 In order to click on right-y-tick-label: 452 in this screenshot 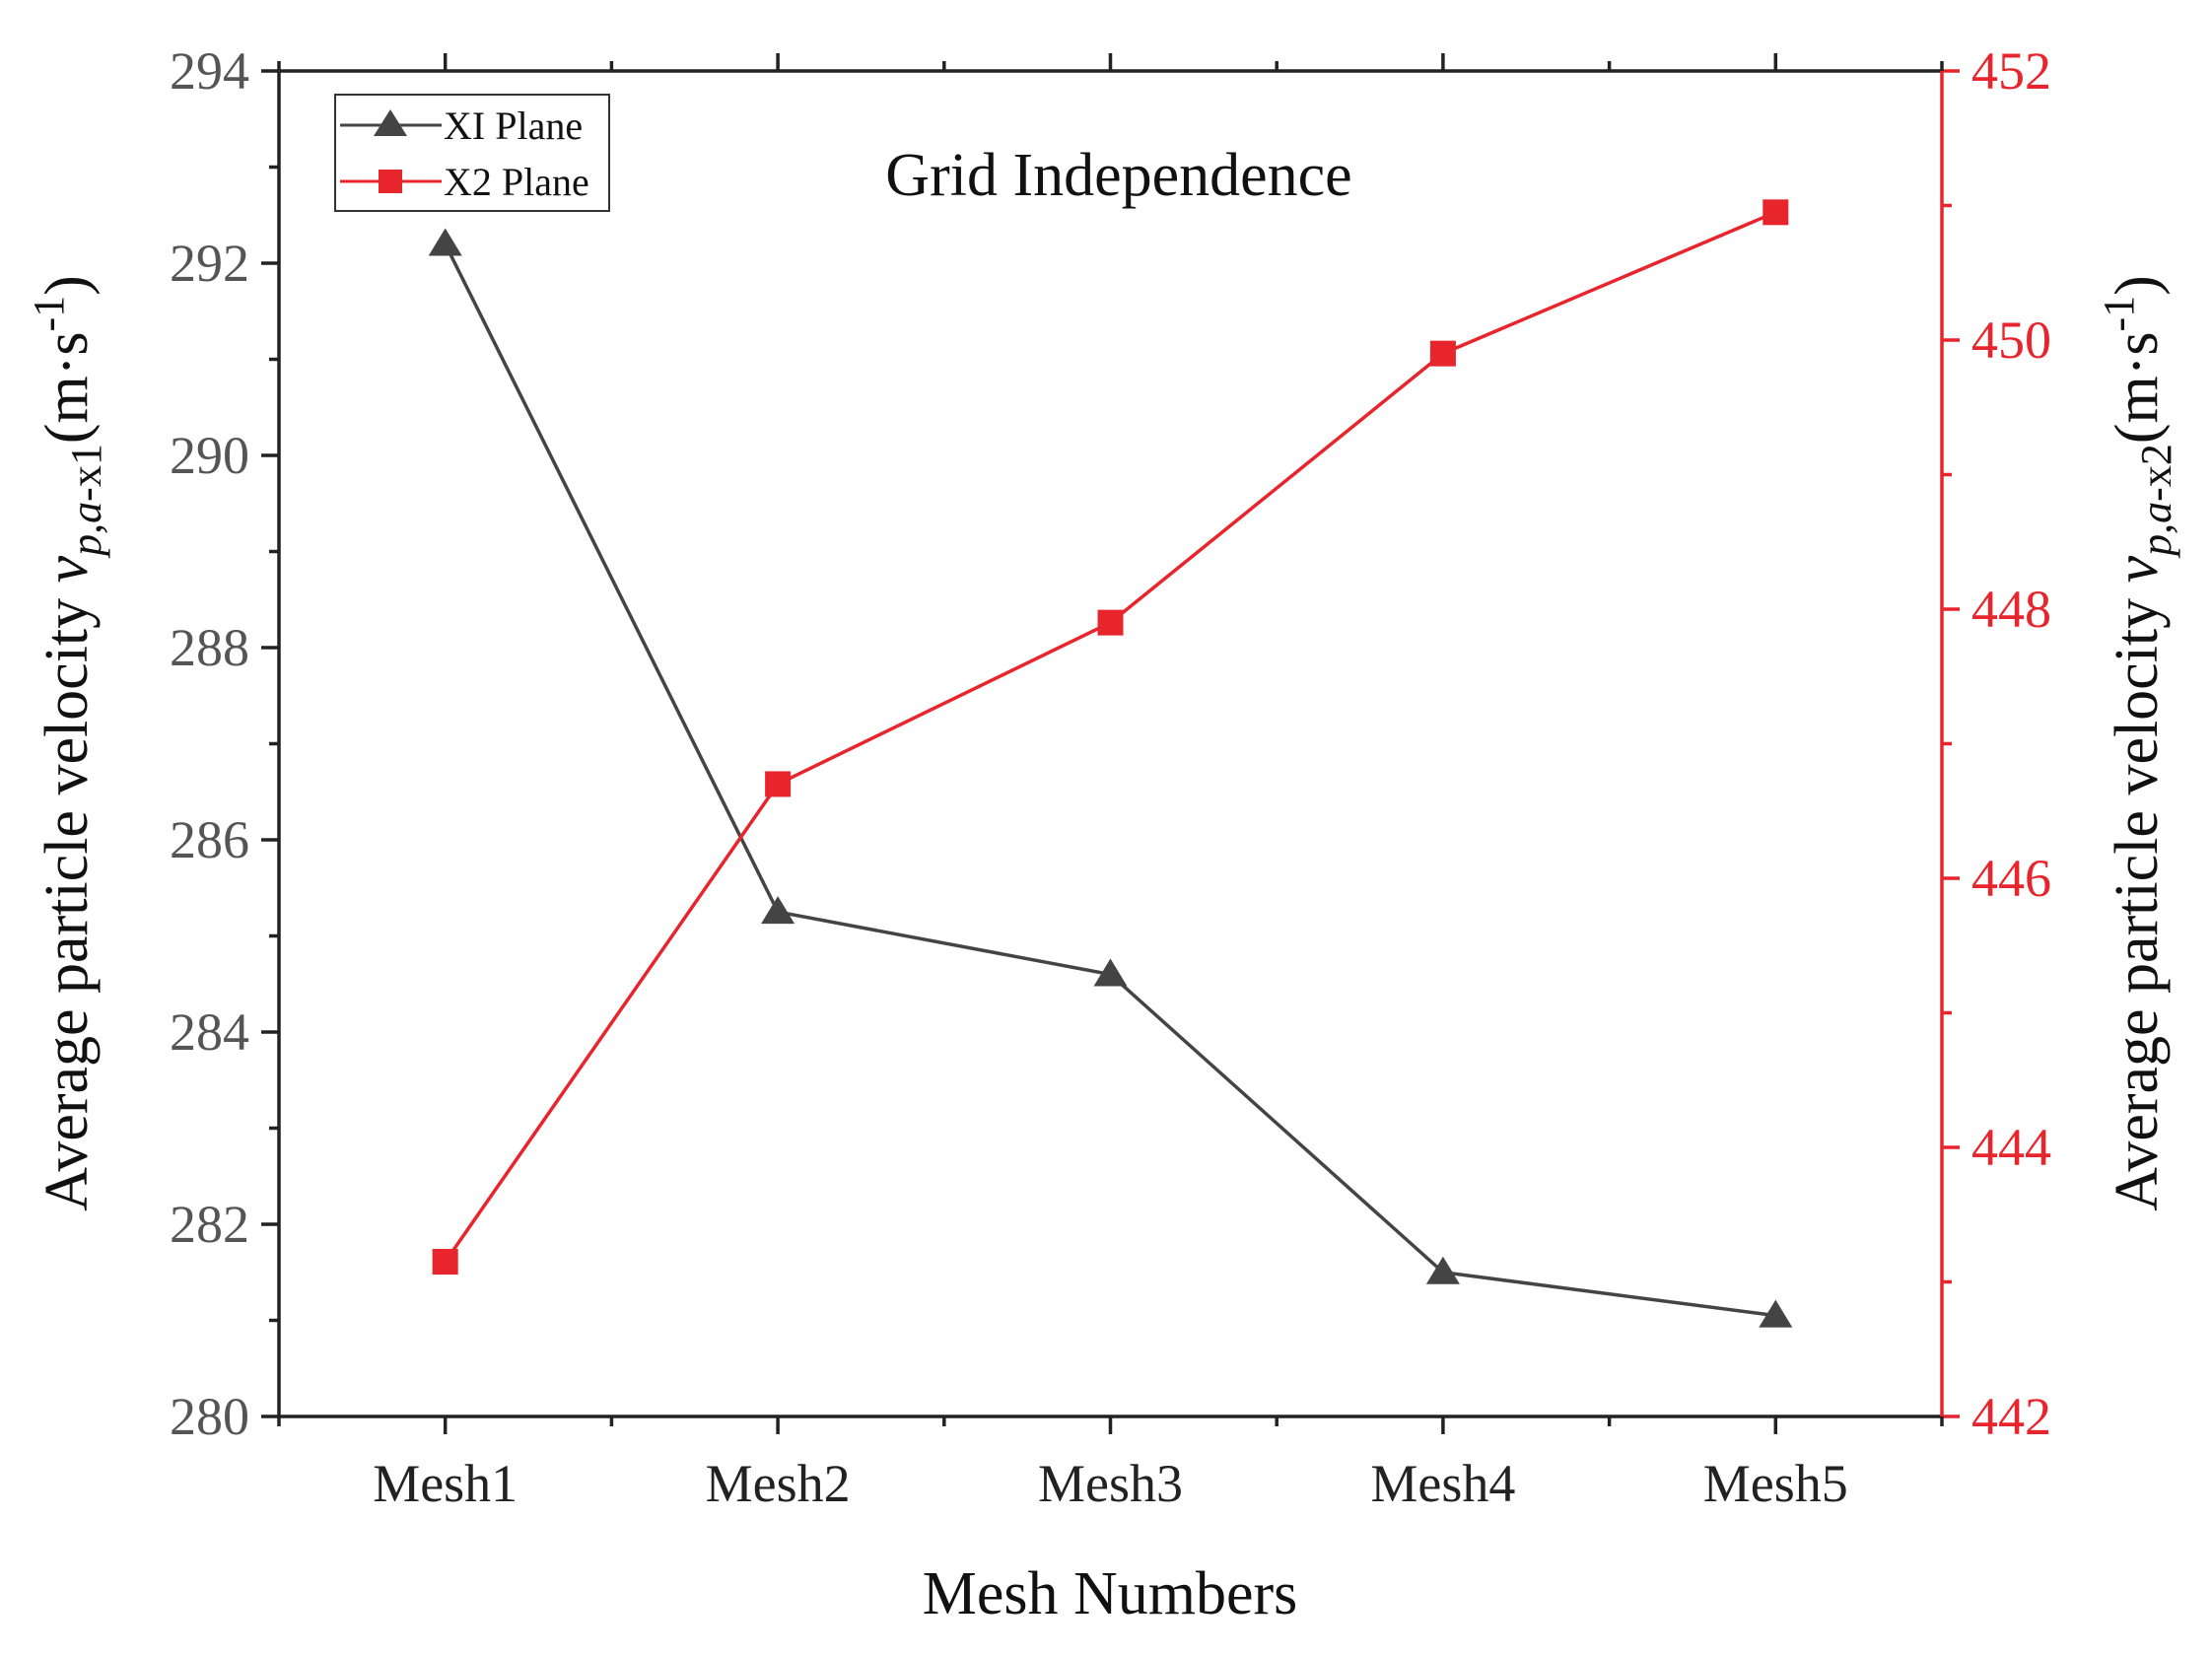, I will do `click(2011, 71)`.